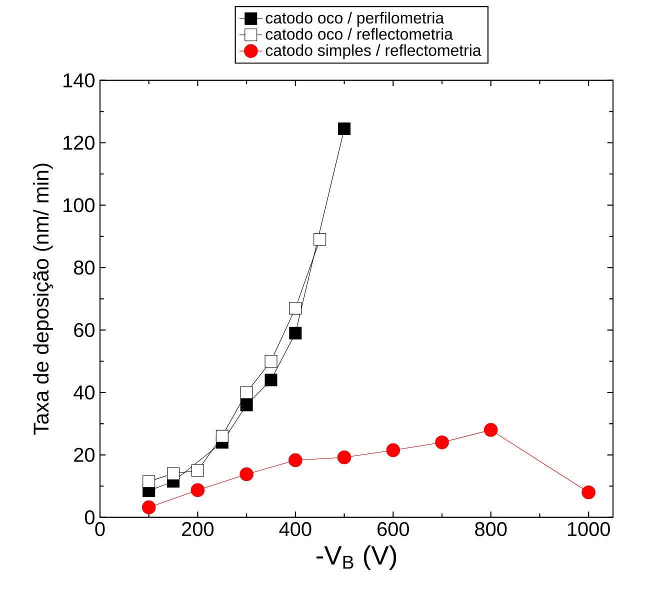 Image resolution: width=645 pixels, height=608 pixels. I want to click on legend-label: catodo oco / reflectometria, so click(359, 34).